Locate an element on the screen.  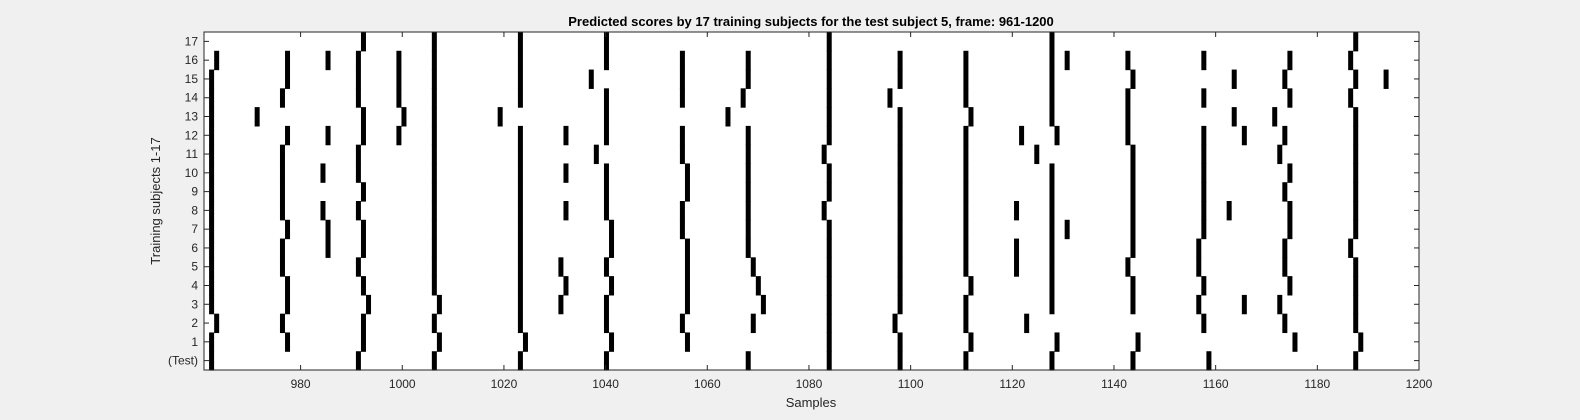
y-tick-label: 9 is located at coordinates (194, 192).